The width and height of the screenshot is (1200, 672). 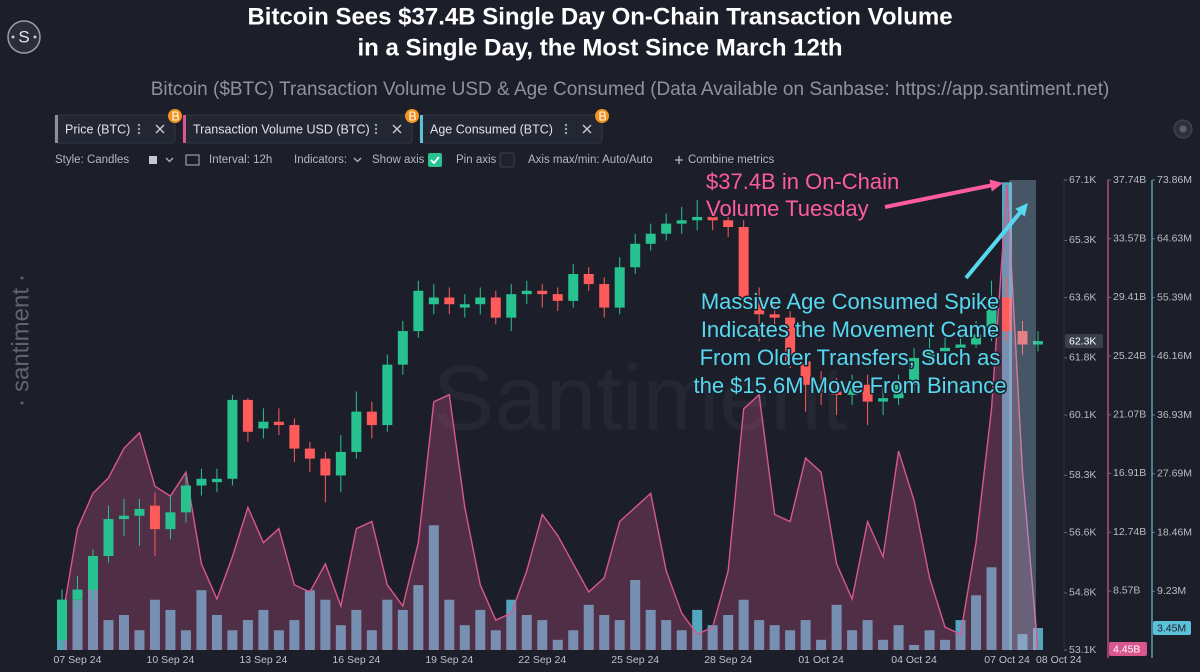 I want to click on plus-icon, so click(x=679, y=160).